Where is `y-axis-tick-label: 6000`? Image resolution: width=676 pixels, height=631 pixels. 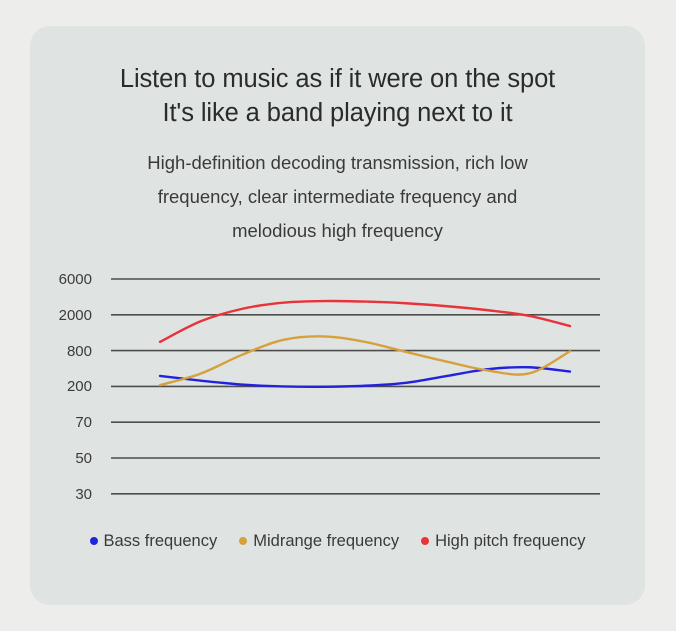 y-axis-tick-label: 6000 is located at coordinates (75, 279).